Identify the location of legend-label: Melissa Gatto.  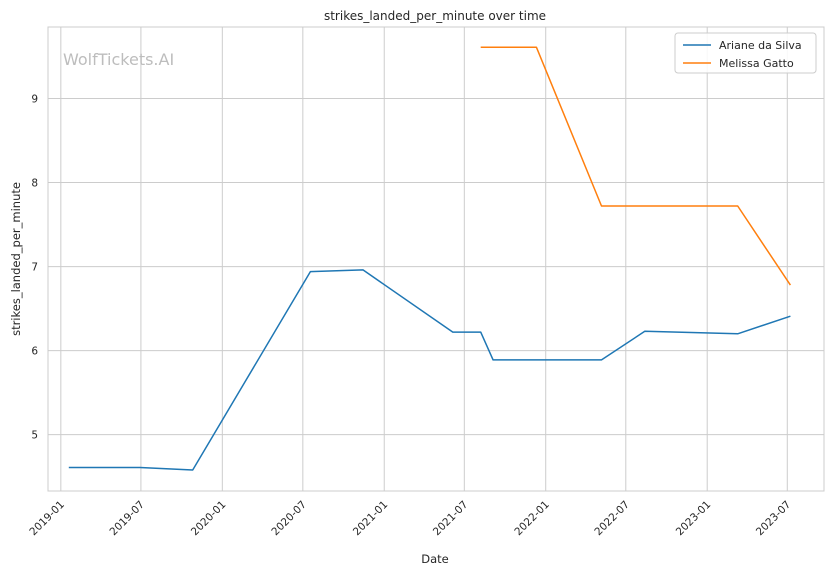
(756, 63).